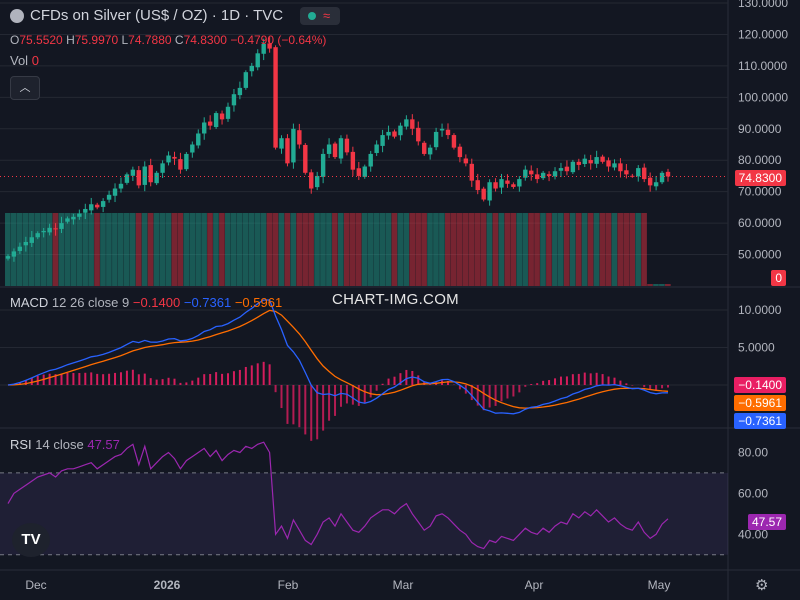 The image size is (800, 600). What do you see at coordinates (762, 585) in the screenshot?
I see `gear-icon: ⚙` at bounding box center [762, 585].